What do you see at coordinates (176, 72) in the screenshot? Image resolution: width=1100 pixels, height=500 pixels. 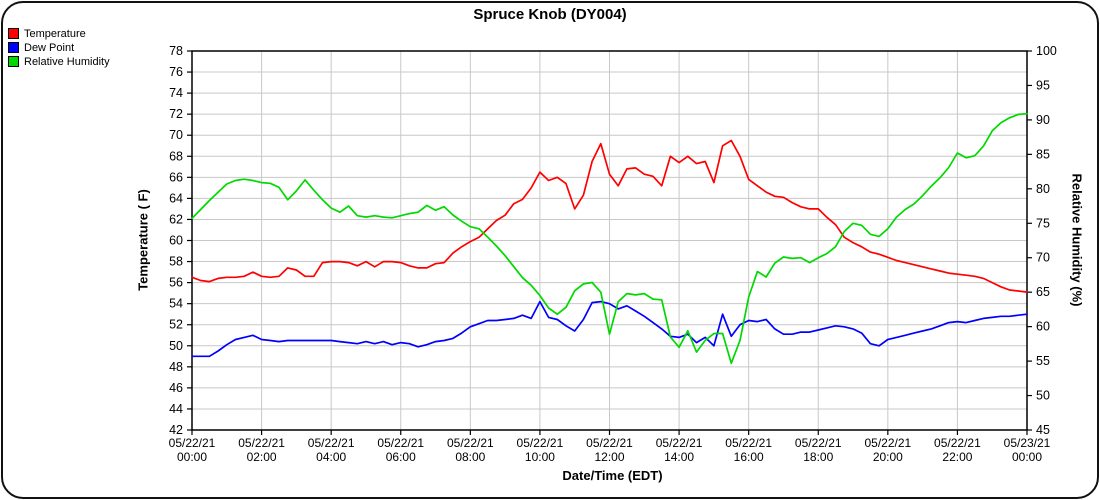 I see `y-left-tick-label: 76` at bounding box center [176, 72].